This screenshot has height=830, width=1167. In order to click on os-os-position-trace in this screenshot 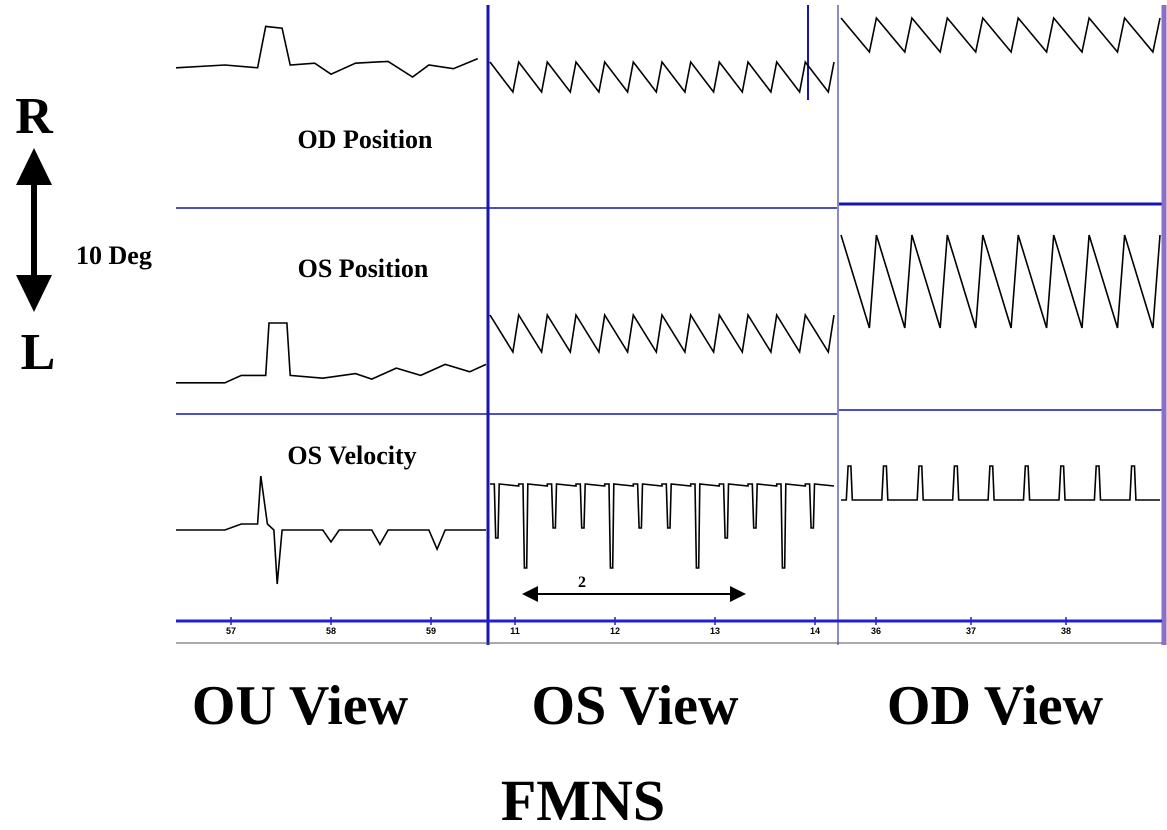, I will do `click(662, 333)`.